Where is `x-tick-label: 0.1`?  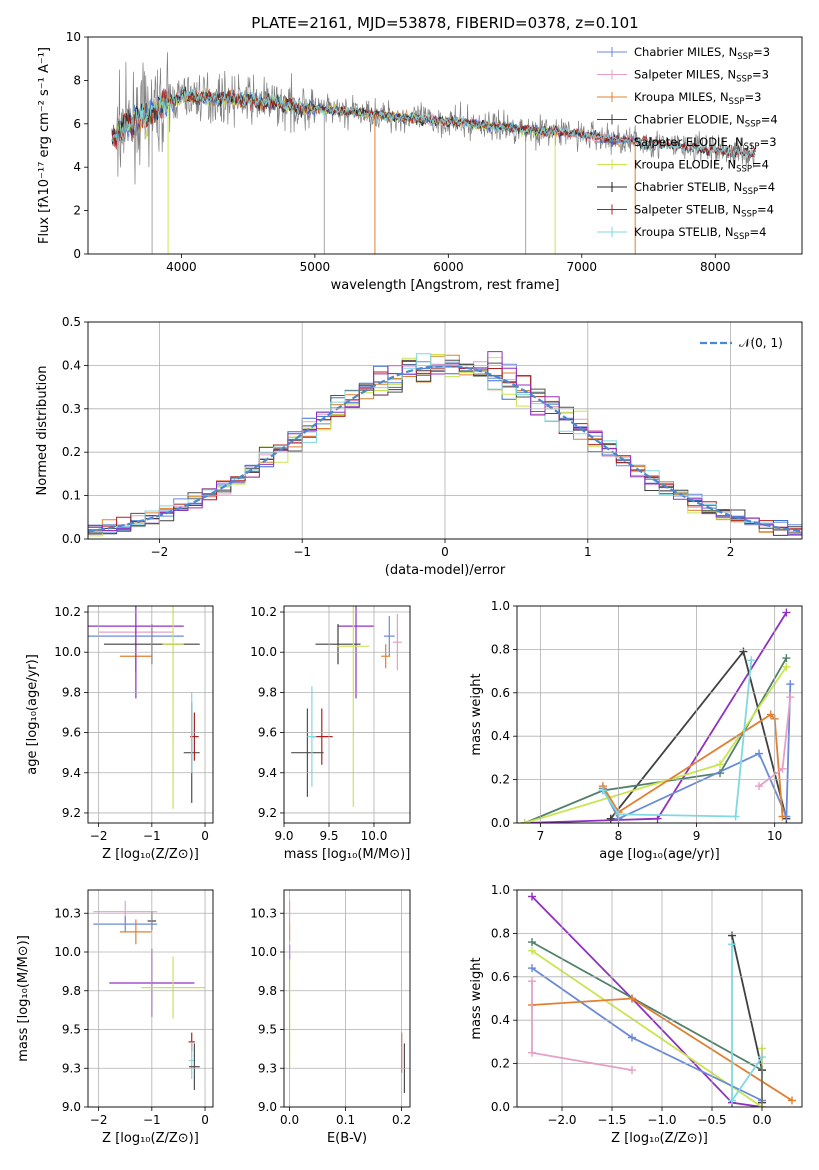
x-tick-label: 0.1 is located at coordinates (345, 1120).